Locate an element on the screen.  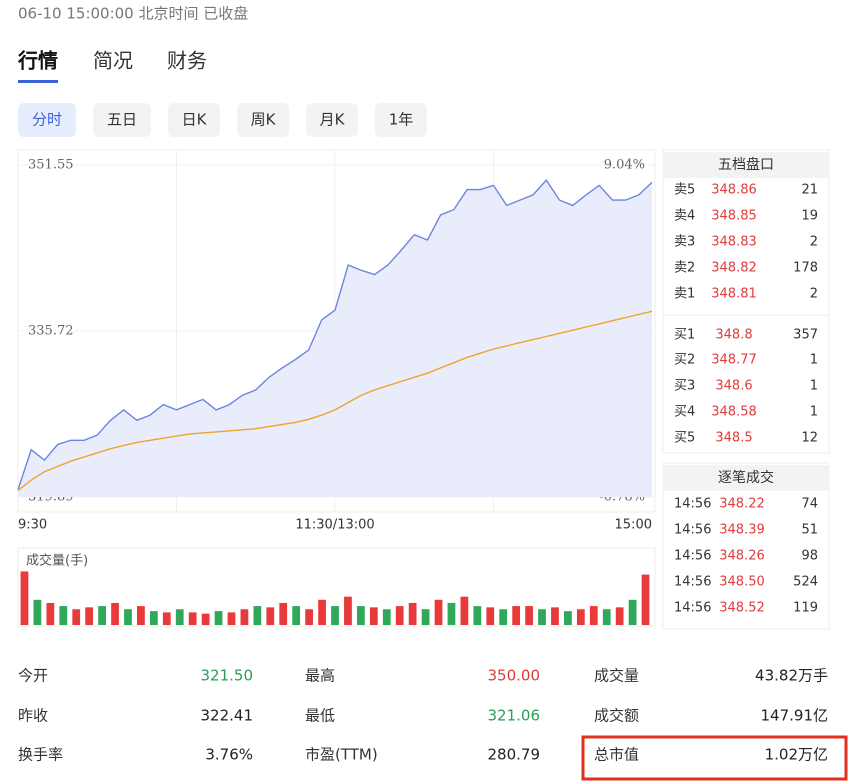
stat-label: 市盈(TTM) is located at coordinates (341, 755).